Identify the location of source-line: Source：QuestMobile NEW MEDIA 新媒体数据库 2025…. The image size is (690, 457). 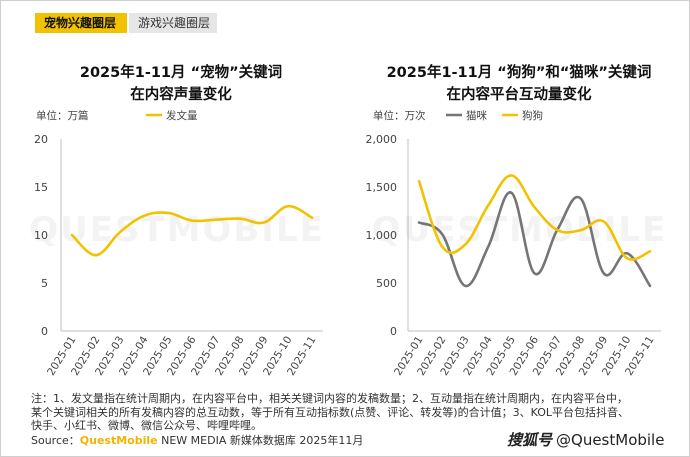
(197, 440).